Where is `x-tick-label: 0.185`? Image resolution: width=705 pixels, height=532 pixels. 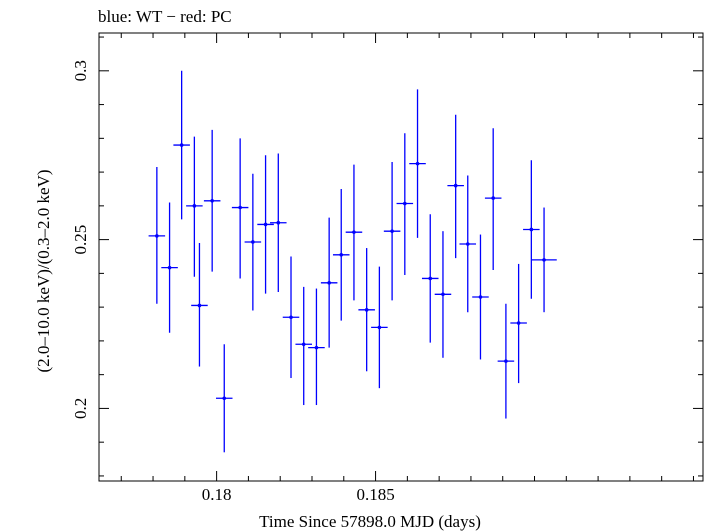 x-tick-label: 0.185 is located at coordinates (375, 494).